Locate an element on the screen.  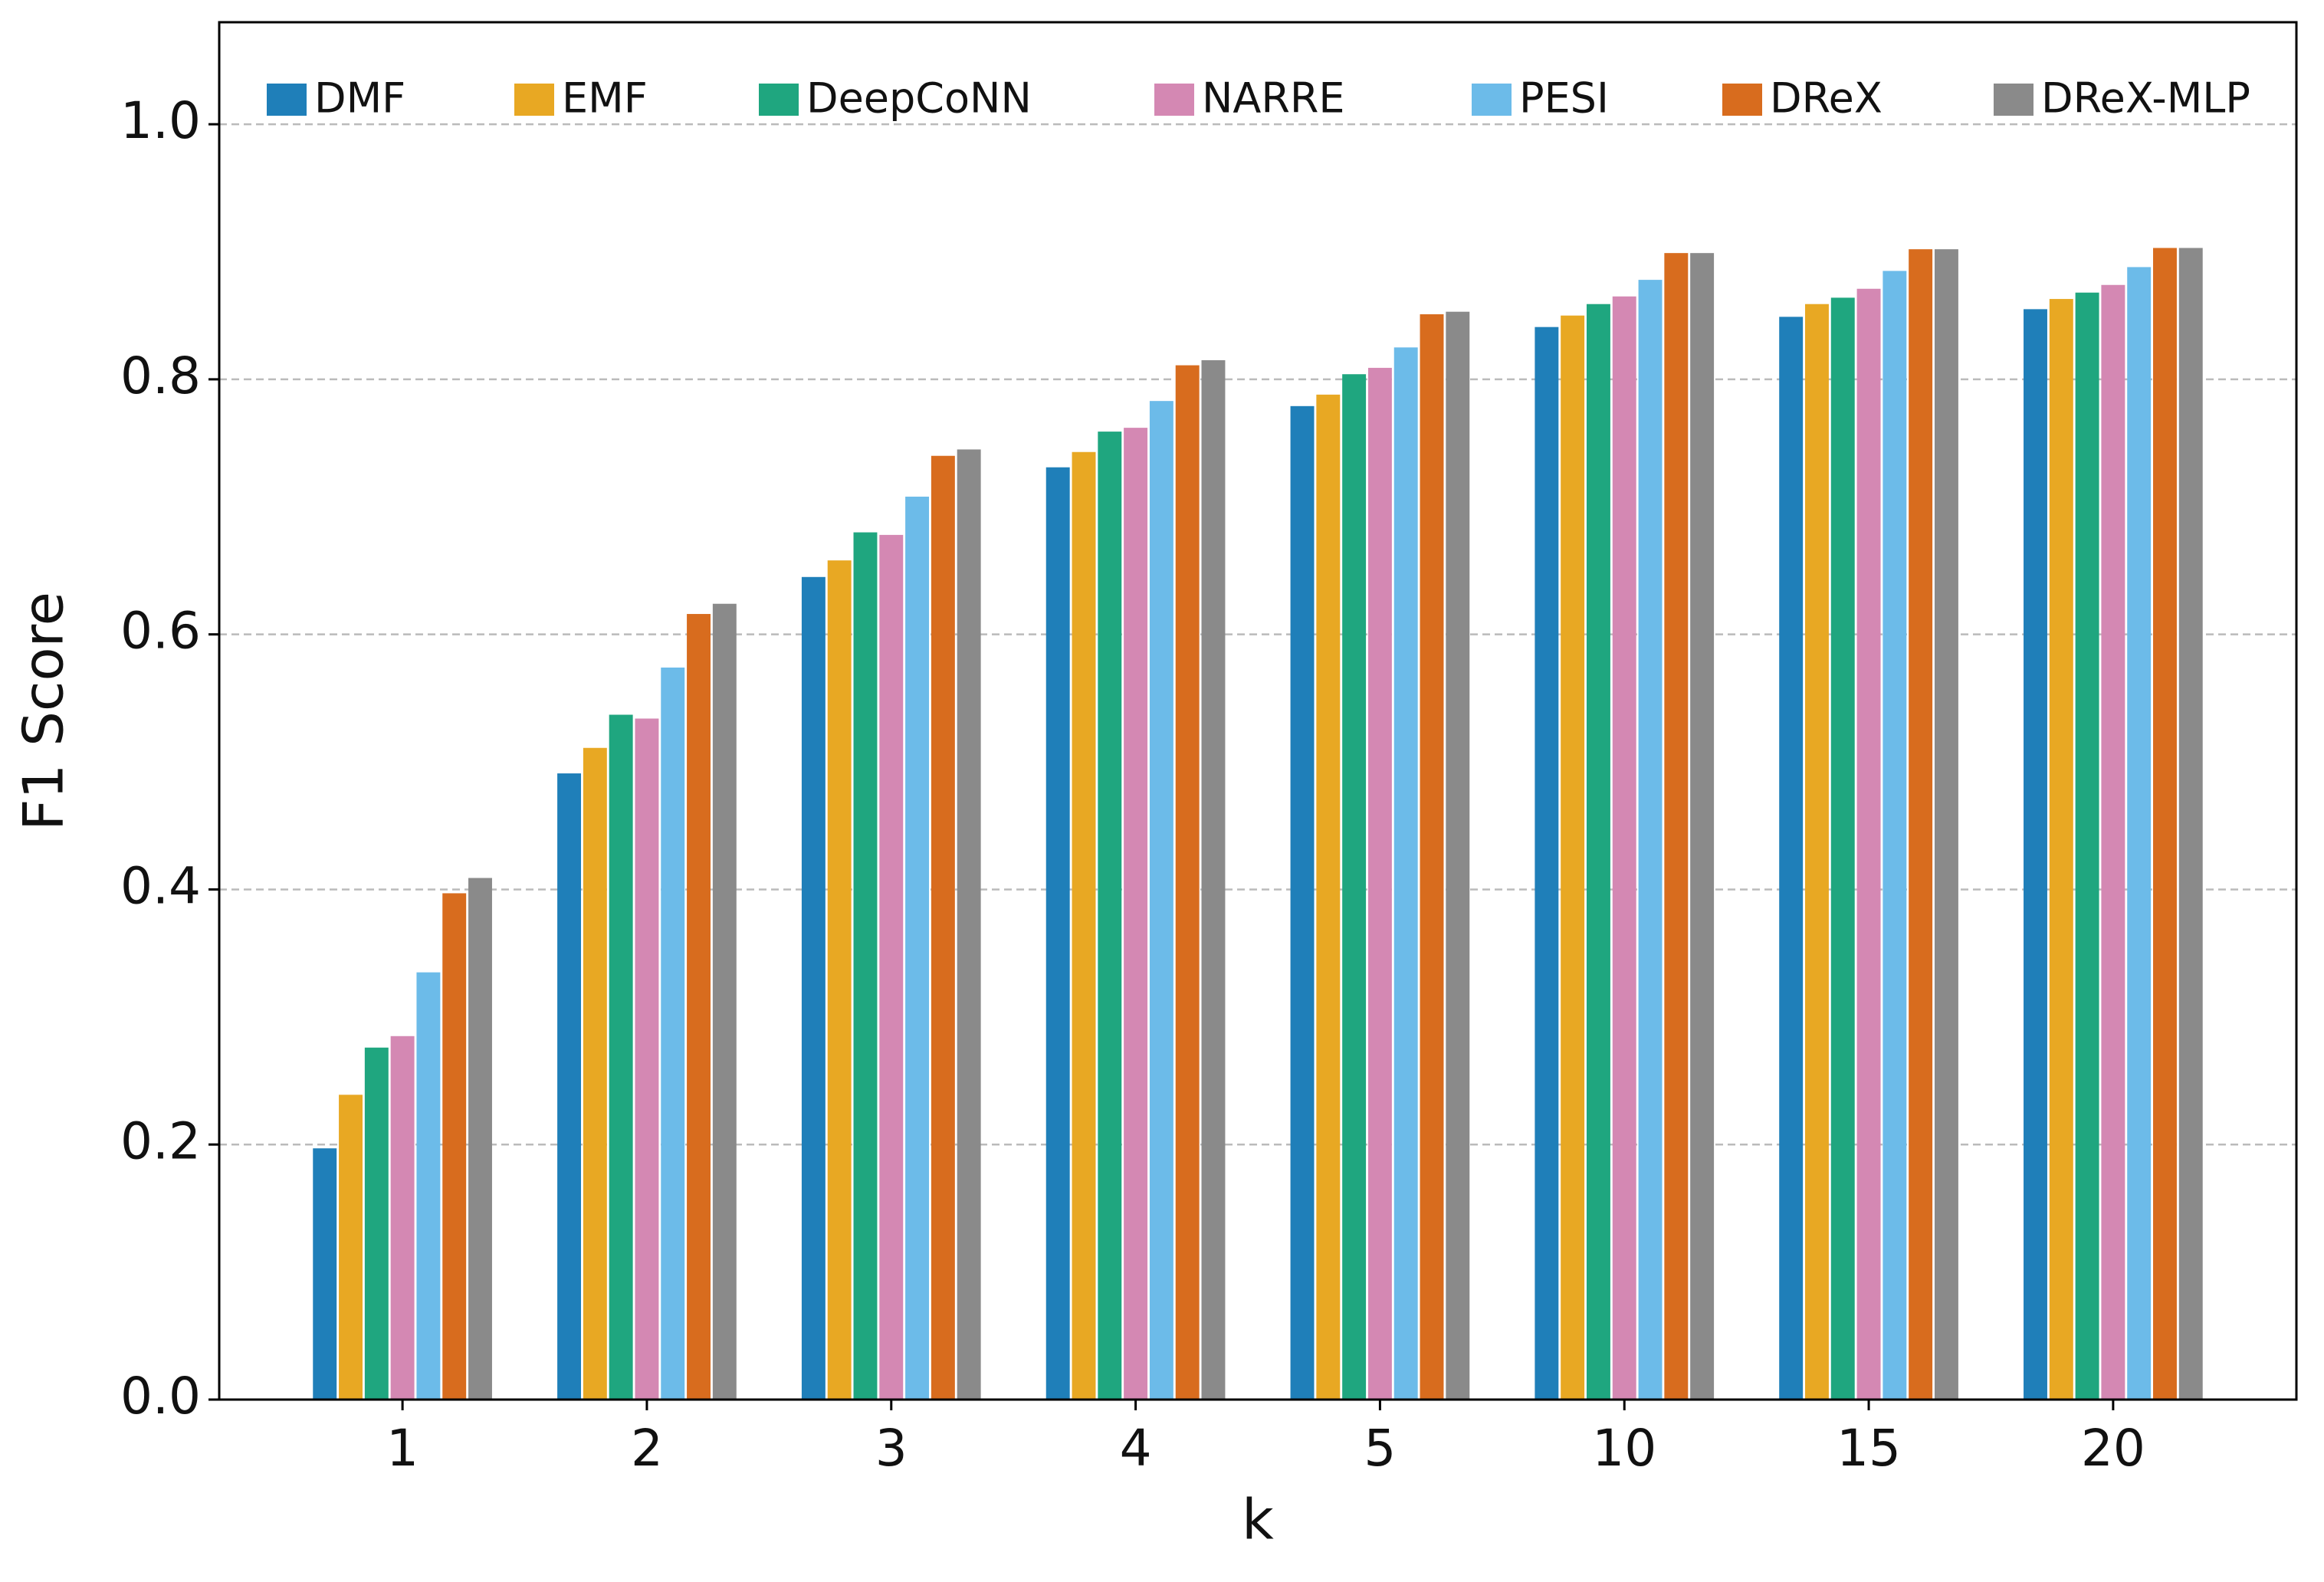
x-tick-label: 4 is located at coordinates (1136, 1448).